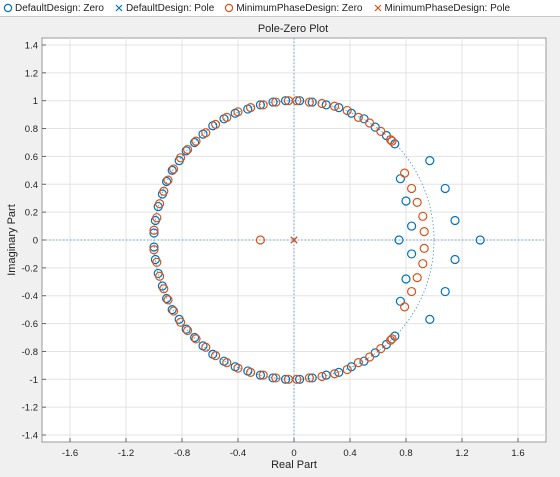 Image resolution: width=560 pixels, height=477 pixels. Describe the element at coordinates (59, 8) in the screenshot. I see `legend-label: DefaultDesign: Zero` at that location.